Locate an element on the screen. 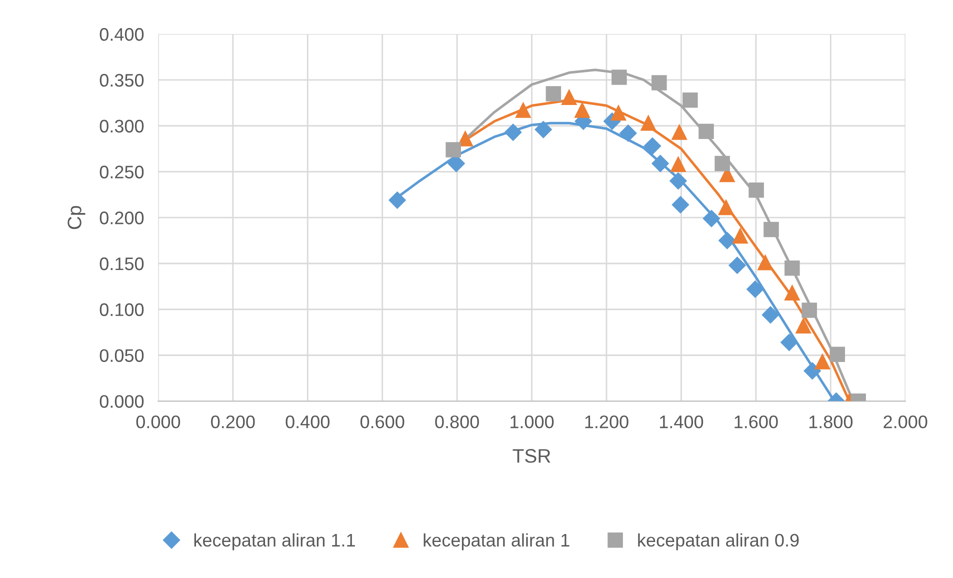 The width and height of the screenshot is (953, 578). x-tick-label: 1.400 is located at coordinates (682, 422).